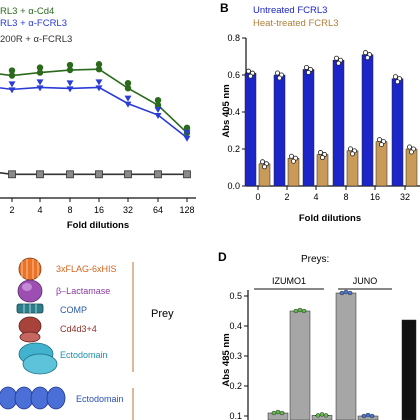  Describe the element at coordinates (323, 283) in the screenshot. I see `panel-d-groups: IZUMO1 JUNO` at that location.